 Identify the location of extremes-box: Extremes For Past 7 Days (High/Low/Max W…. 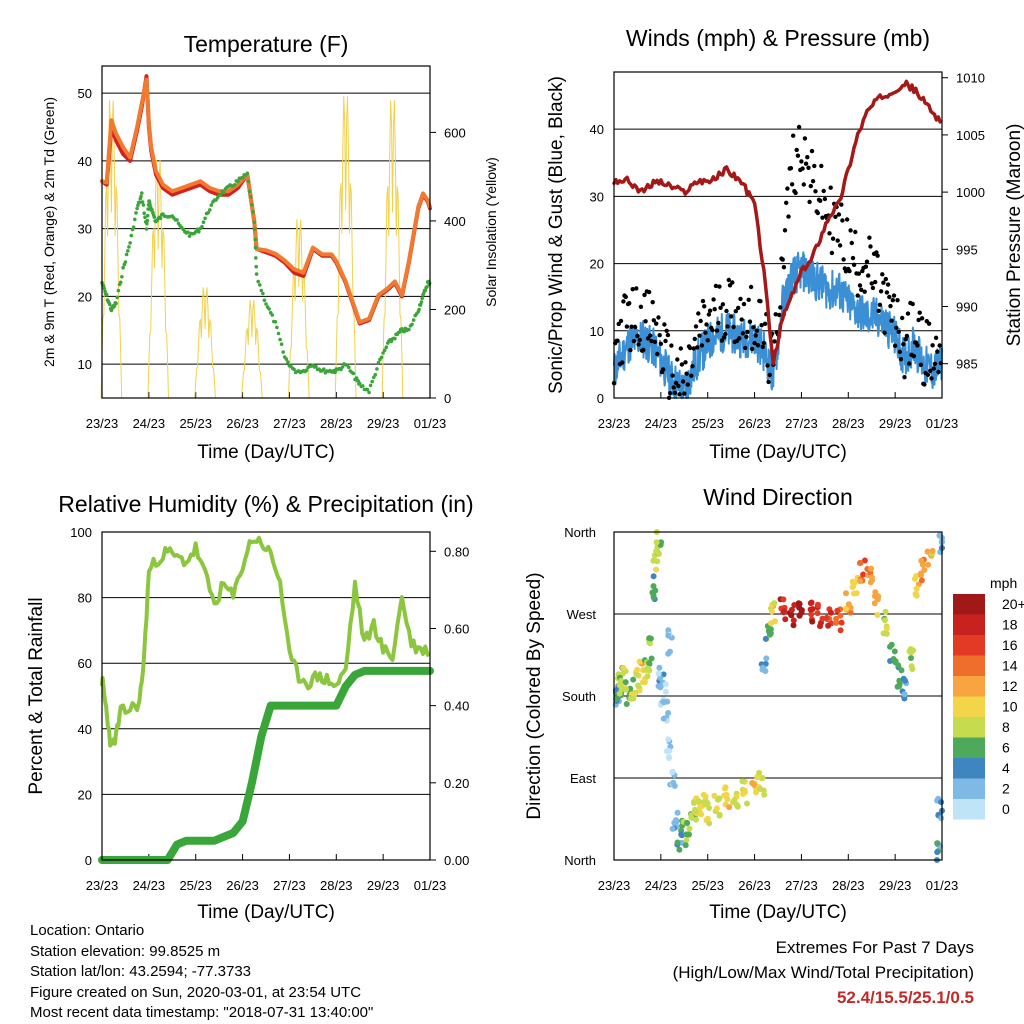
(823, 972).